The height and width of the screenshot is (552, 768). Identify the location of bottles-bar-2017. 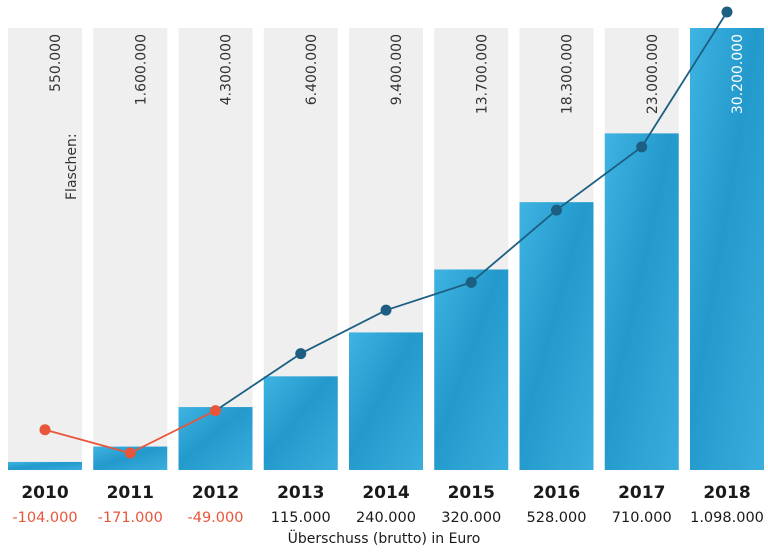
(641, 301).